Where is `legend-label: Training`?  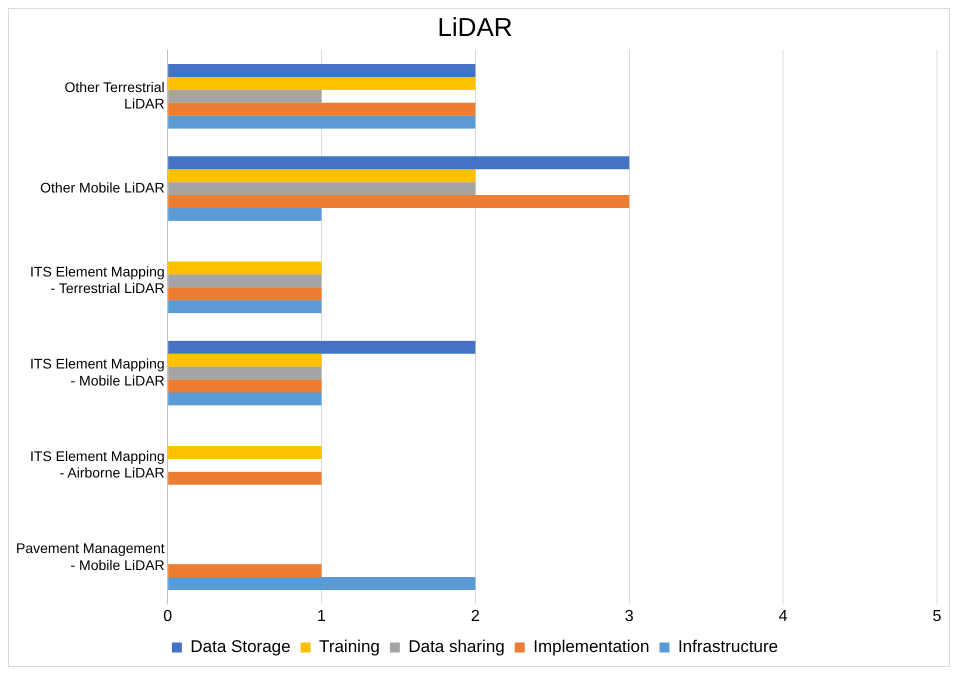
legend-label: Training is located at coordinates (349, 646).